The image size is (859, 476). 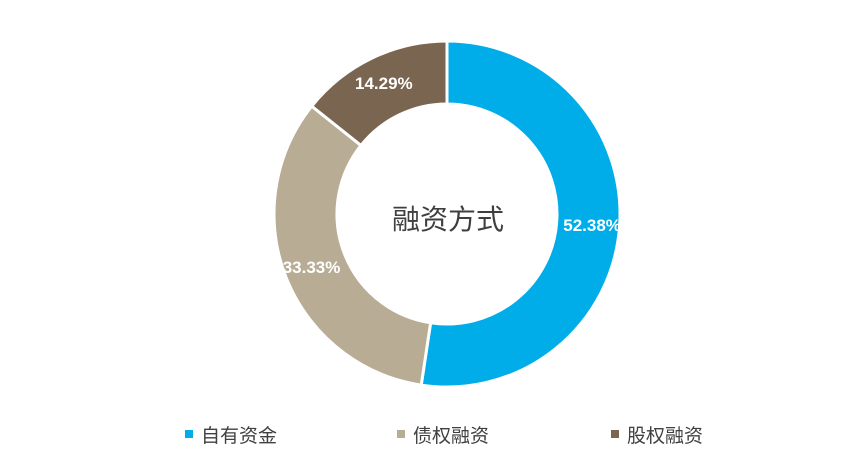 What do you see at coordinates (312, 267) in the screenshot?
I see `data-label-debt-financing: 33.33%` at bounding box center [312, 267].